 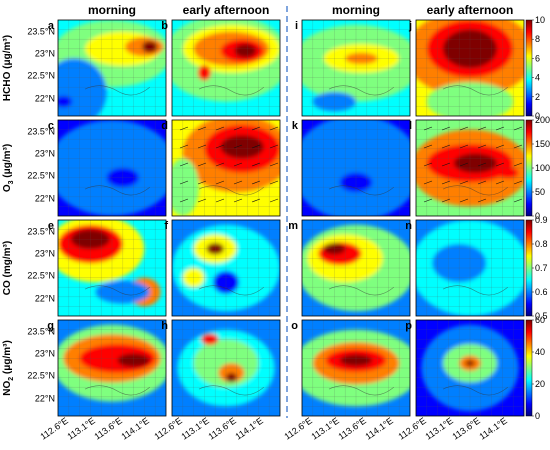 What do you see at coordinates (112, 10) in the screenshot?
I see `column-title: morning` at bounding box center [112, 10].